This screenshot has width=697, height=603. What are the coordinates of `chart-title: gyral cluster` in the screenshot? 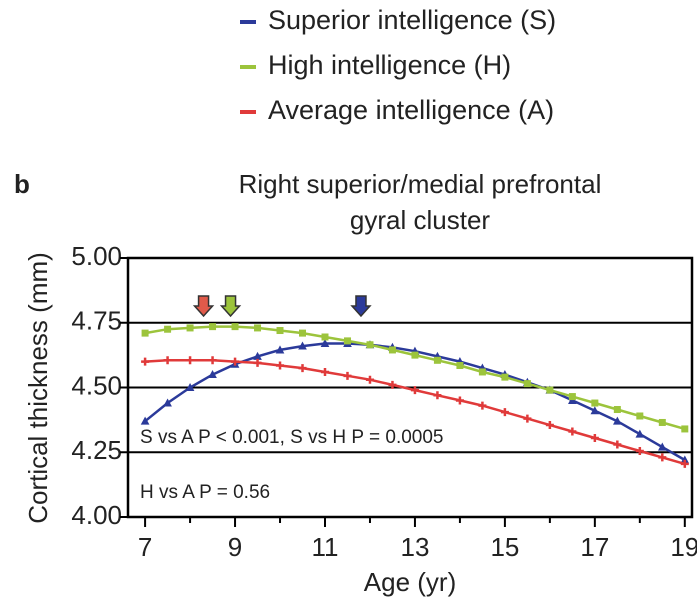 It's located at (420, 220).